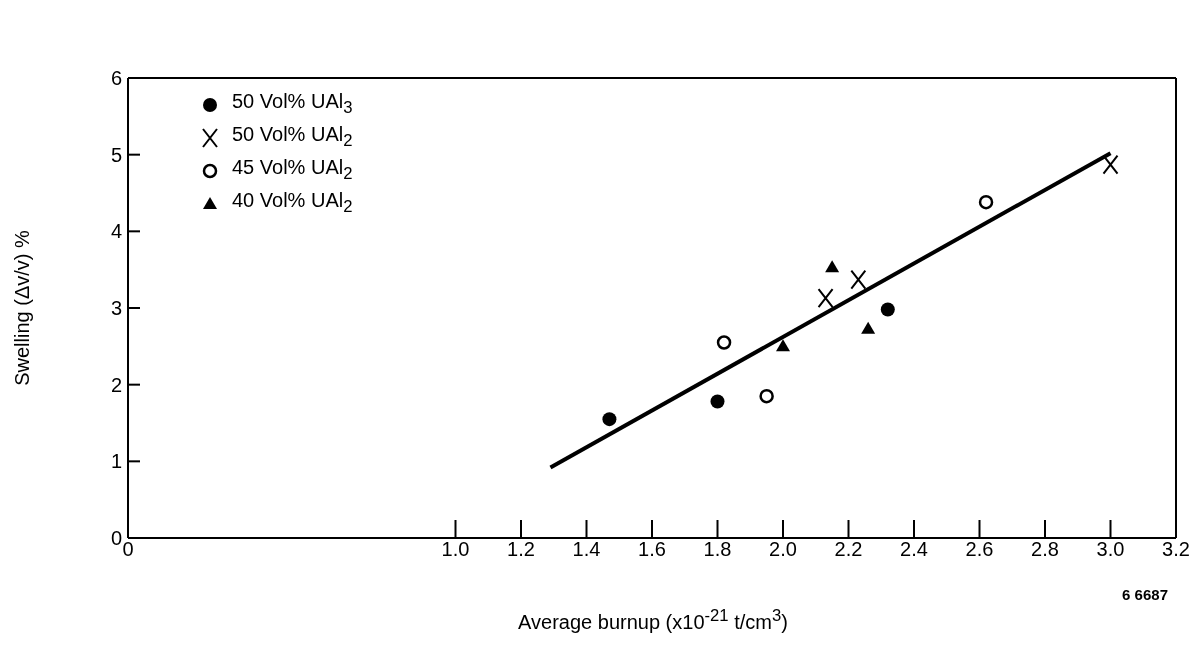 The width and height of the screenshot is (1198, 653). What do you see at coordinates (586, 549) in the screenshot?
I see `x-tick-label: 1.4` at bounding box center [586, 549].